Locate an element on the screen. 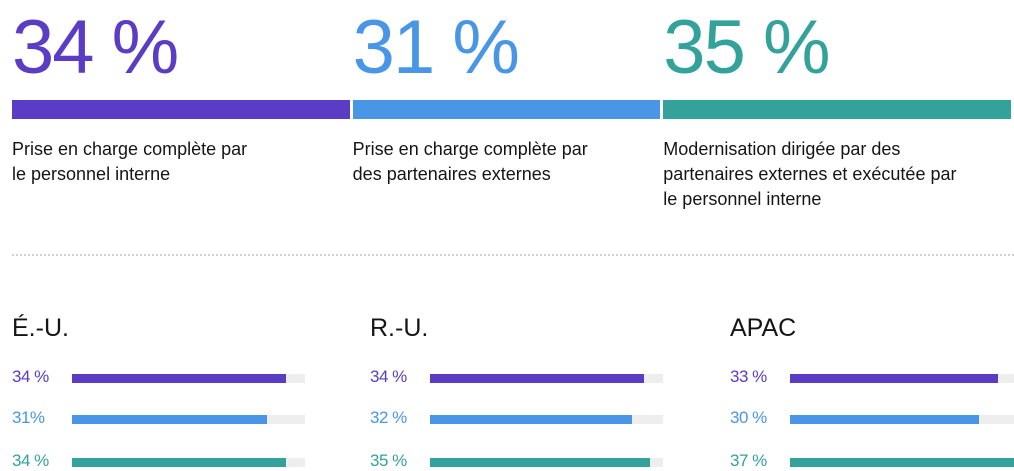  value-label: 31% is located at coordinates (28, 417).